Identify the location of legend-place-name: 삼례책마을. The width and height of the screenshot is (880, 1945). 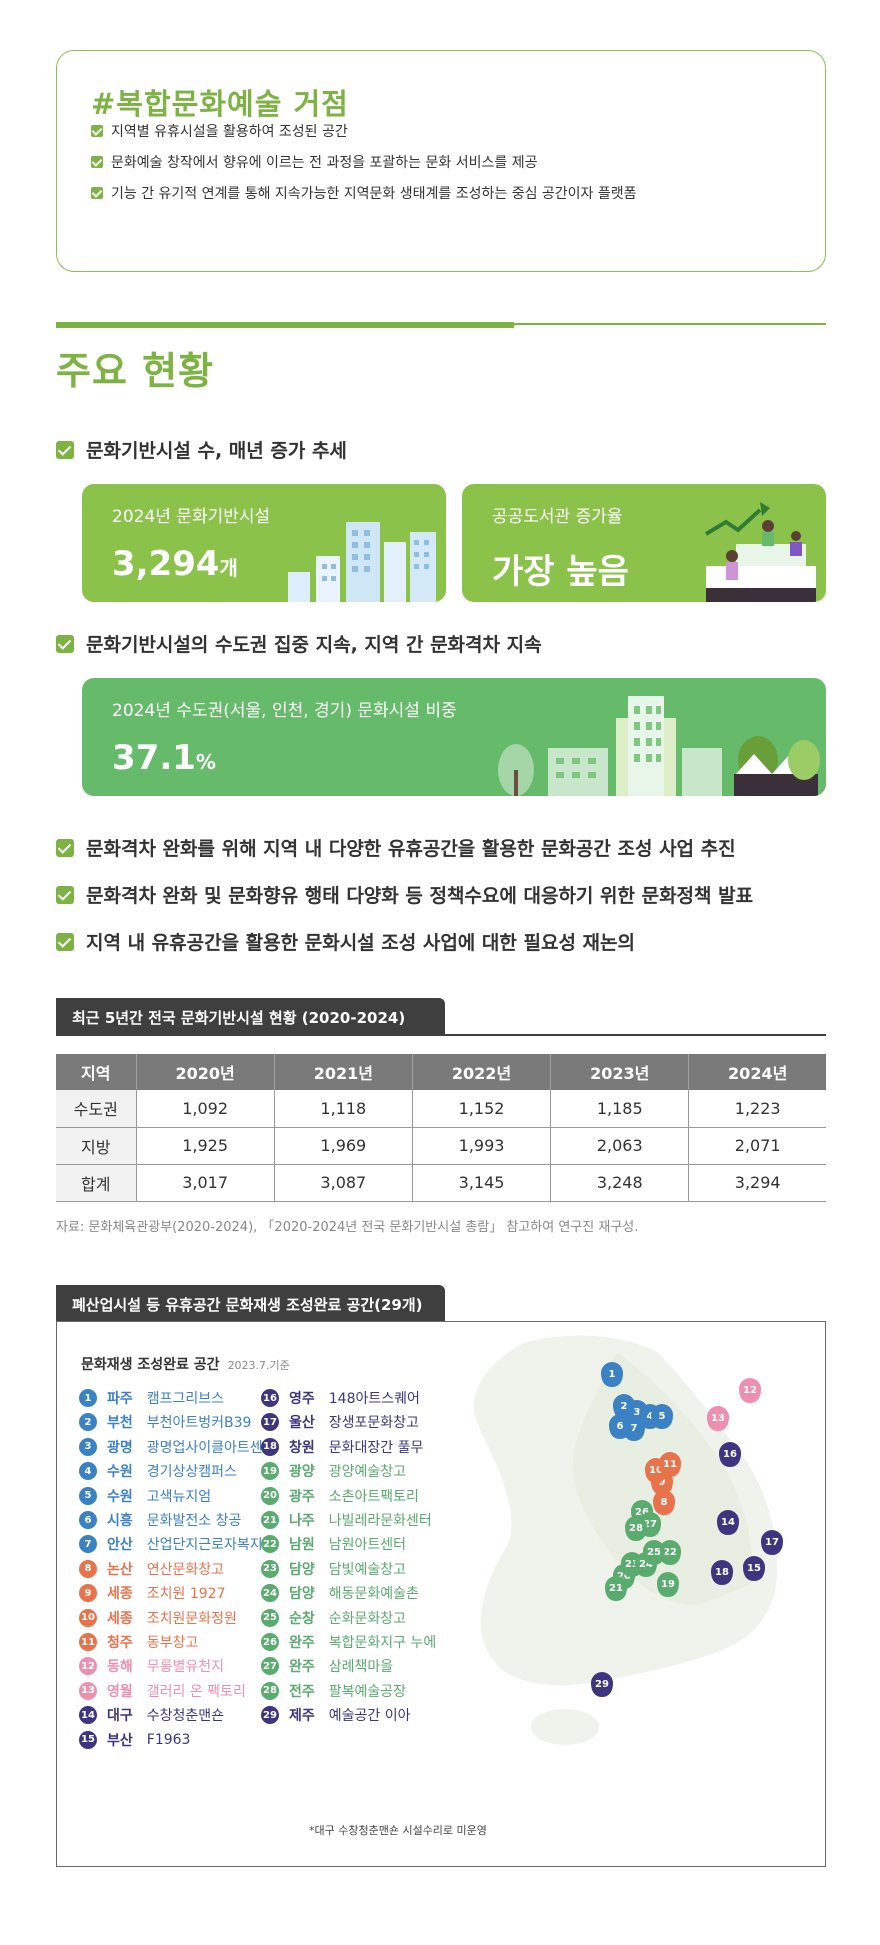
(361, 1667).